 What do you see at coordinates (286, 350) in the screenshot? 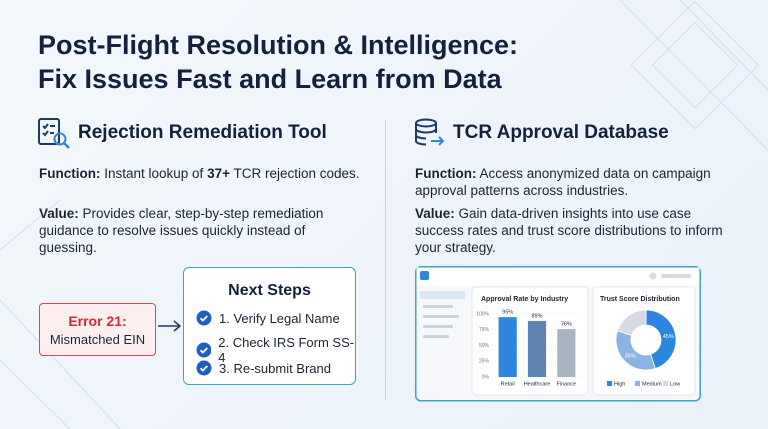
I see `step-text: 2. Check IRS Form SS-4` at bounding box center [286, 350].